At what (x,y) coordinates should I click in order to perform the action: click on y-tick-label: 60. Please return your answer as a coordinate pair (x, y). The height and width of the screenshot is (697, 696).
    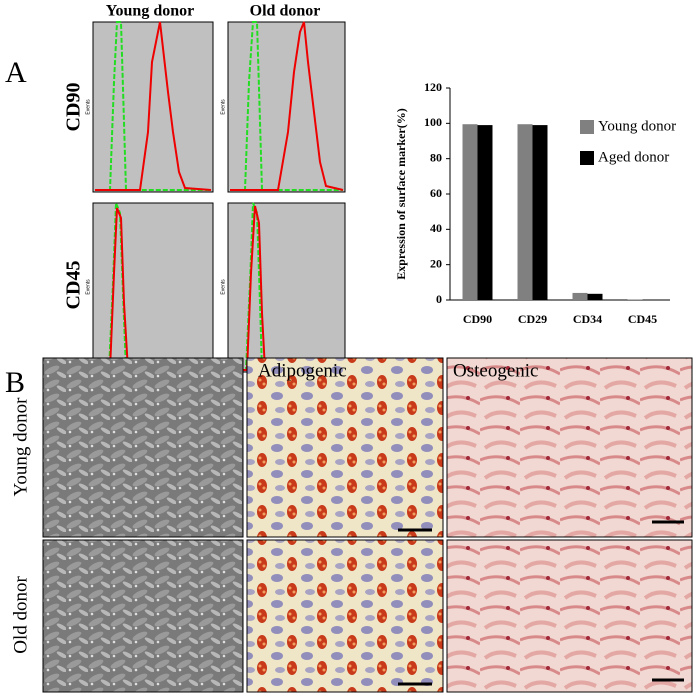
    Looking at the image, I should click on (436, 193).